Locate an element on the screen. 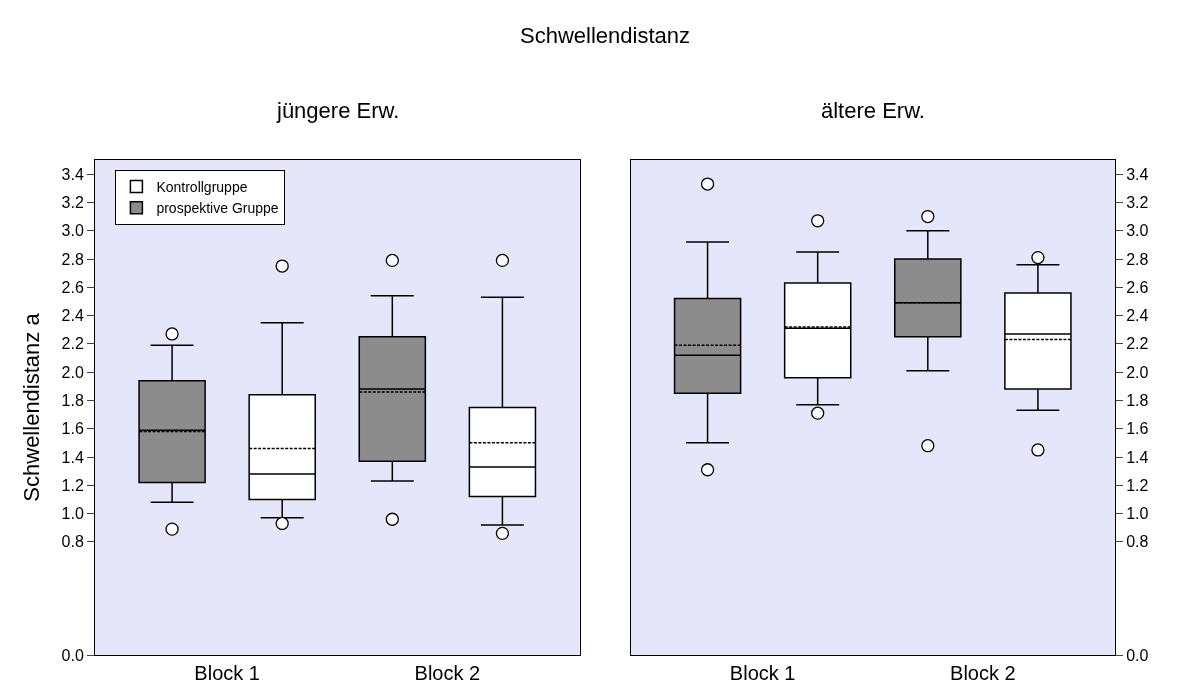 This screenshot has height=695, width=1200. chart-title: jüngere Erw. is located at coordinates (338, 110).